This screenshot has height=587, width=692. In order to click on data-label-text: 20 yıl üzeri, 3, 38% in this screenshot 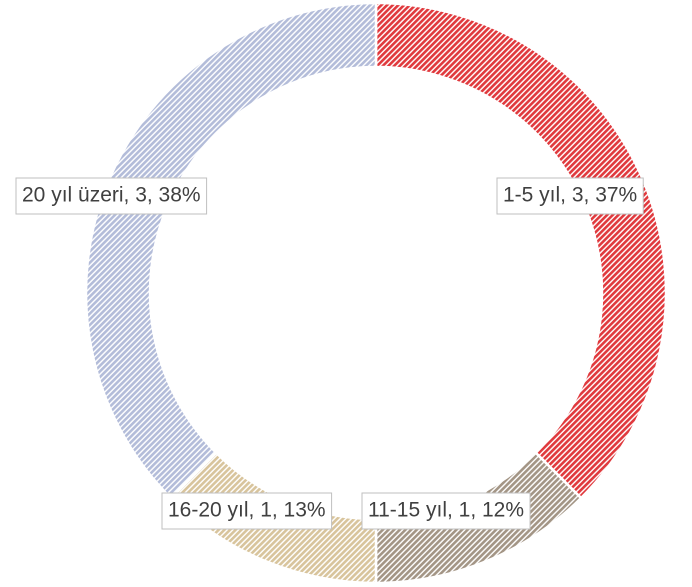, I will do `click(111, 195)`.